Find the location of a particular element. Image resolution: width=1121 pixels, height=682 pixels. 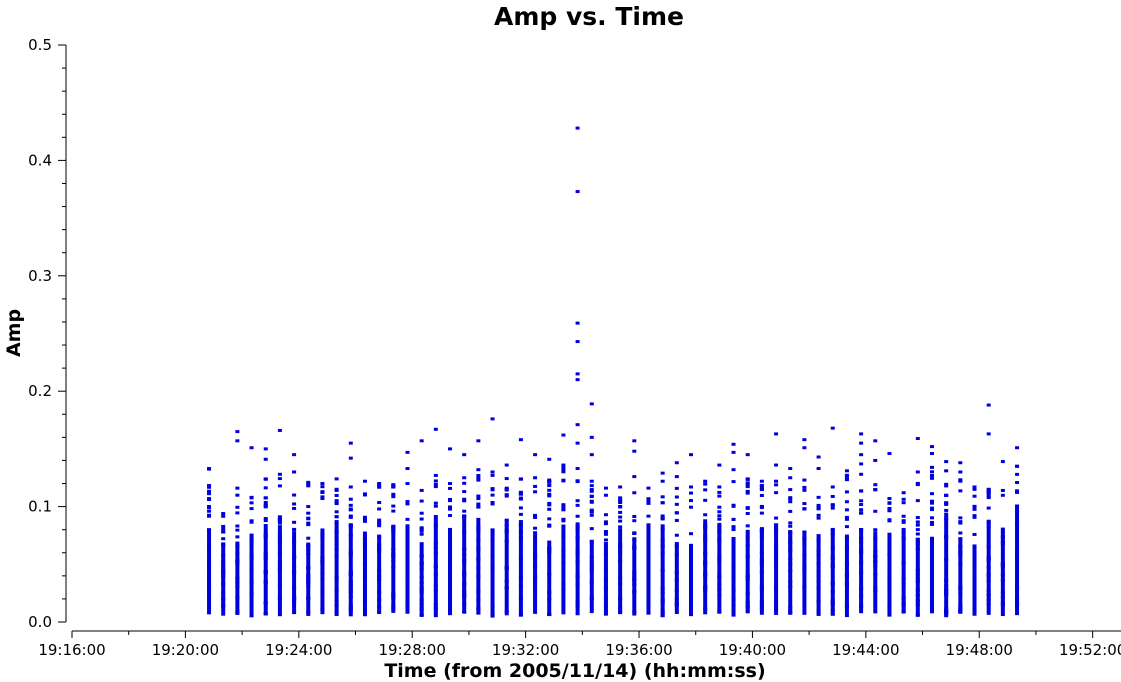

x-tick-label: 19:20:00 is located at coordinates (185, 650).